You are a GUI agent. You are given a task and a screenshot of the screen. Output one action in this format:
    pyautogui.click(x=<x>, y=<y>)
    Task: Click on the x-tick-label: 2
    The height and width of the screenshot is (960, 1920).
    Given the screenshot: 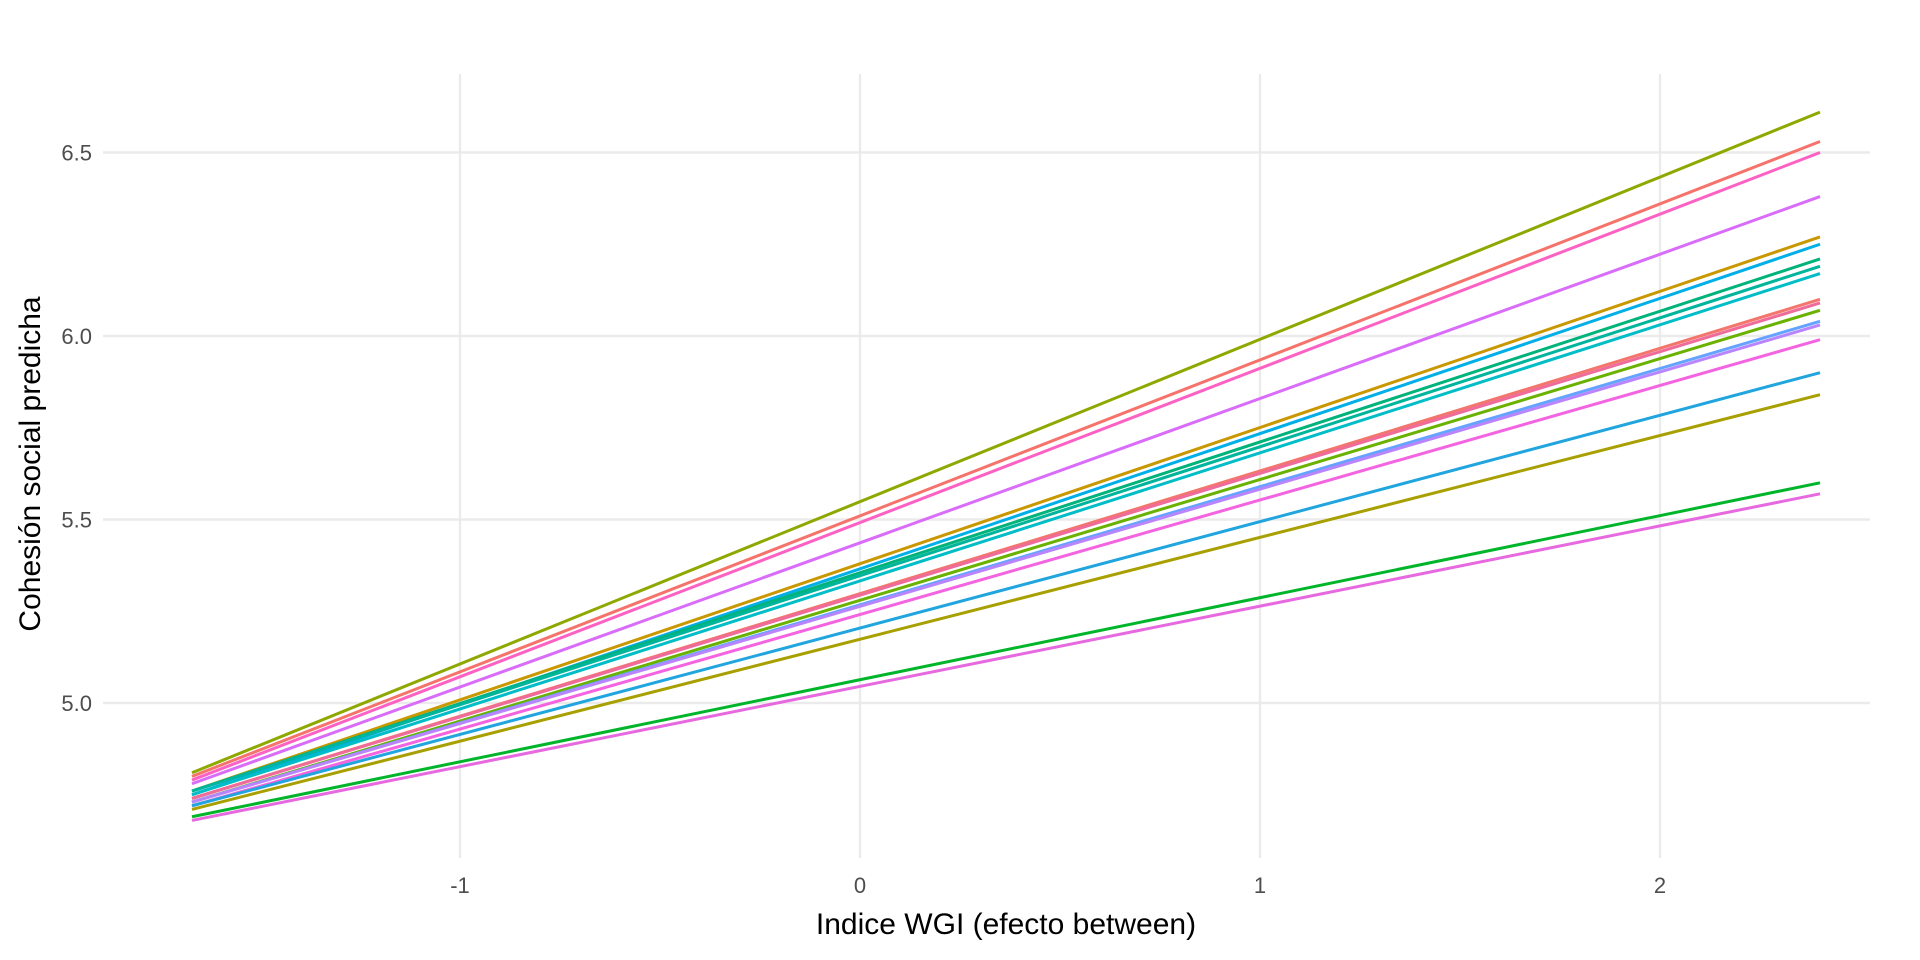 What is the action you would take?
    pyautogui.click(x=1660, y=885)
    